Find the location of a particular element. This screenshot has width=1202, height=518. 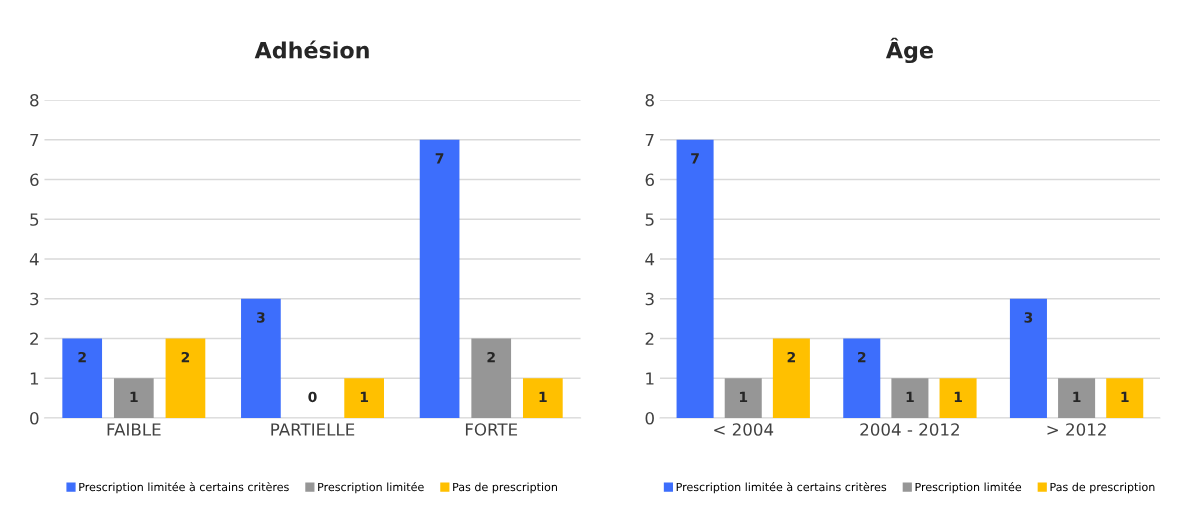

chart-title: Adhésion is located at coordinates (311, 49).